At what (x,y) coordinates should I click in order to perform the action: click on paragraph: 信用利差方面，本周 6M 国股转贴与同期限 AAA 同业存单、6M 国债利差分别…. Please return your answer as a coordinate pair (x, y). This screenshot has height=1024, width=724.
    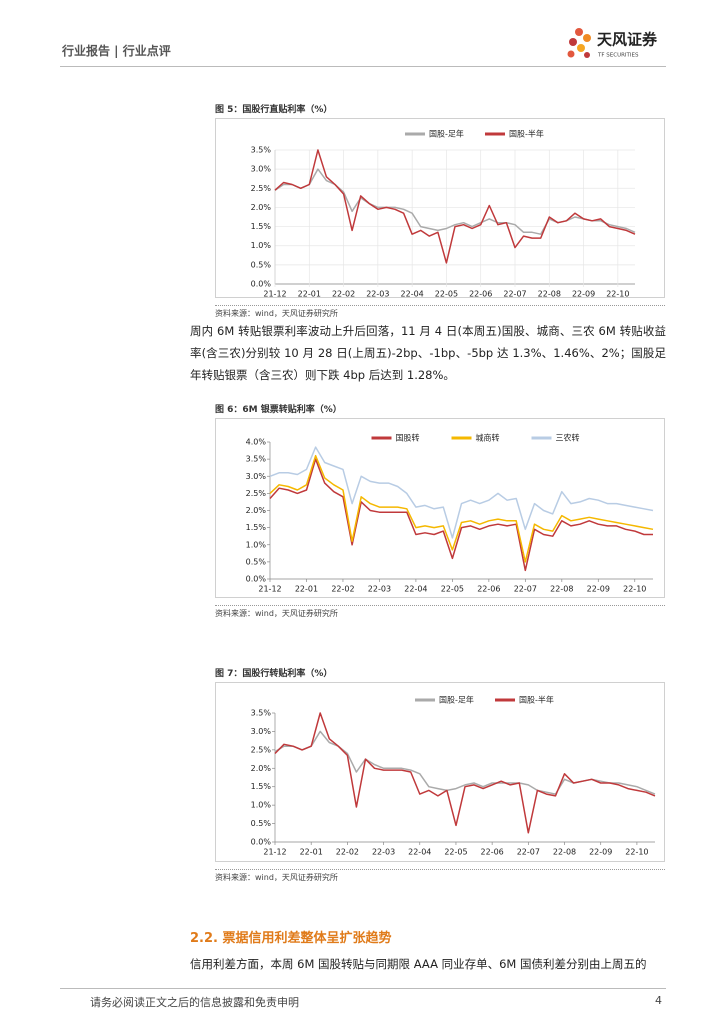
    Looking at the image, I should click on (418, 964).